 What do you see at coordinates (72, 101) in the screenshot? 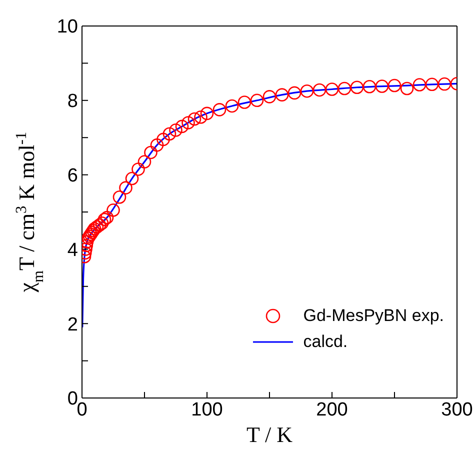
I see `y-tick-label: 8` at bounding box center [72, 101].